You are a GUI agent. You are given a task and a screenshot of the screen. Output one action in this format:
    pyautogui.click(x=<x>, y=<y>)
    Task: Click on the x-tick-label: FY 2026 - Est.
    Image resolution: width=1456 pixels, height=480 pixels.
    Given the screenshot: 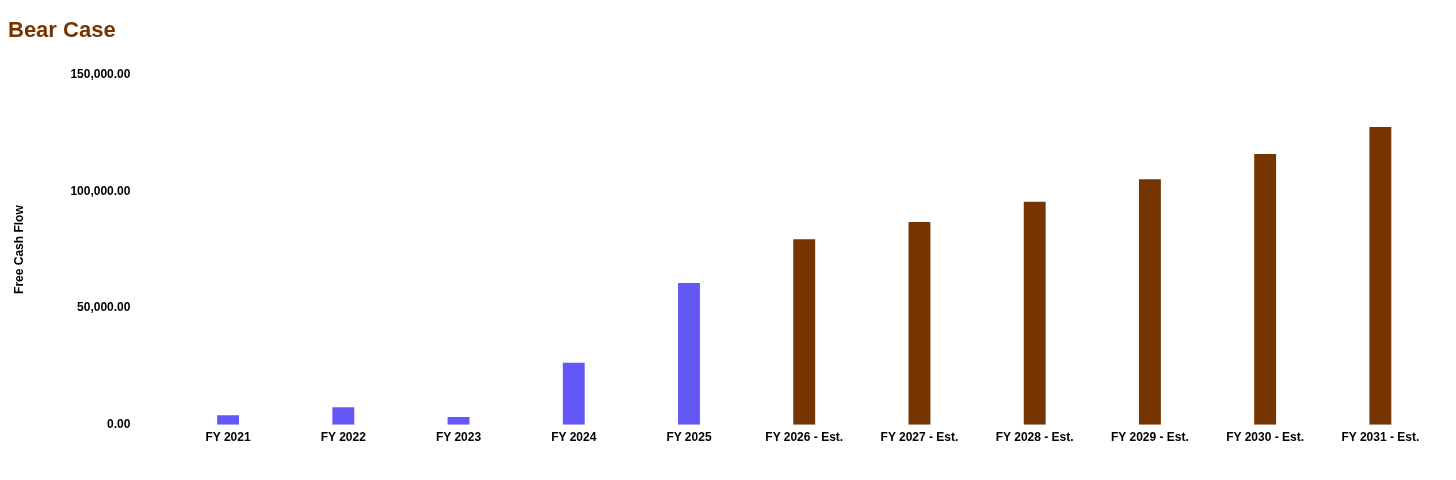 What is the action you would take?
    pyautogui.click(x=804, y=437)
    